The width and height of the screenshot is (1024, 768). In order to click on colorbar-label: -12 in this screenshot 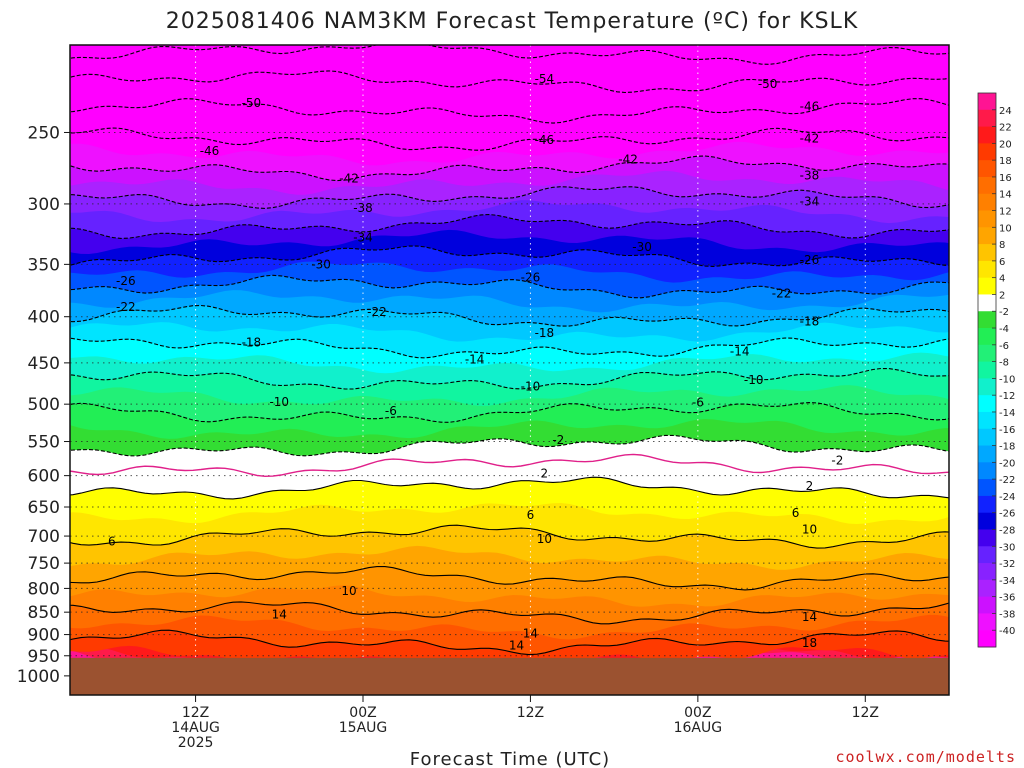, I will do `click(1007, 396)`.